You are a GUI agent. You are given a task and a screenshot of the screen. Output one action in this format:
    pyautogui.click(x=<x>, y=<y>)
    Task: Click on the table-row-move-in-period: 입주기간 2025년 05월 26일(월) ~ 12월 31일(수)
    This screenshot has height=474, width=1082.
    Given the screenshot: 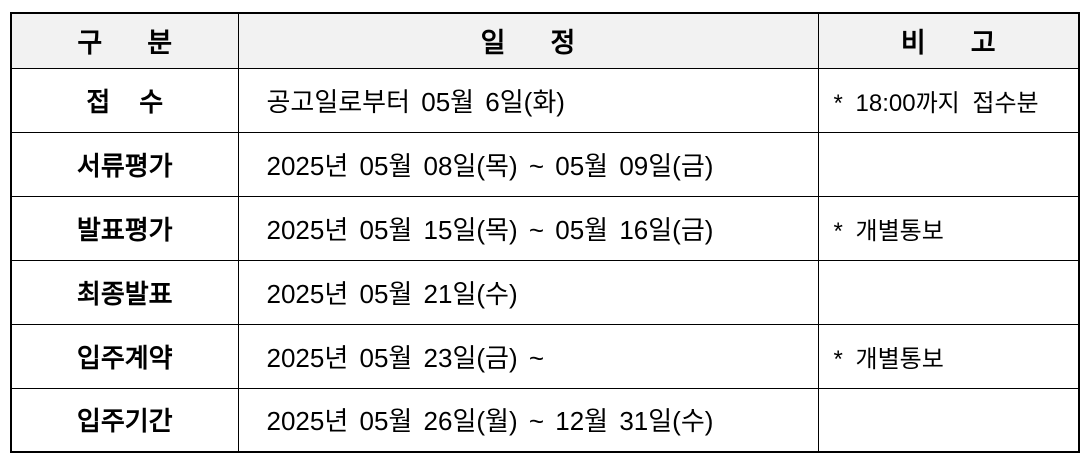 What is the action you would take?
    pyautogui.click(x=545, y=420)
    